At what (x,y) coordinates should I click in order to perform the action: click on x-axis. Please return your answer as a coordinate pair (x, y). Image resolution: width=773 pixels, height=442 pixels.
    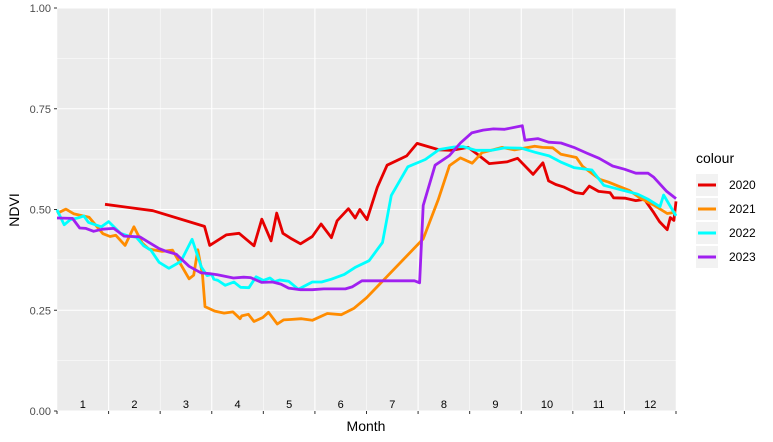
    Looking at the image, I should click on (366, 412).